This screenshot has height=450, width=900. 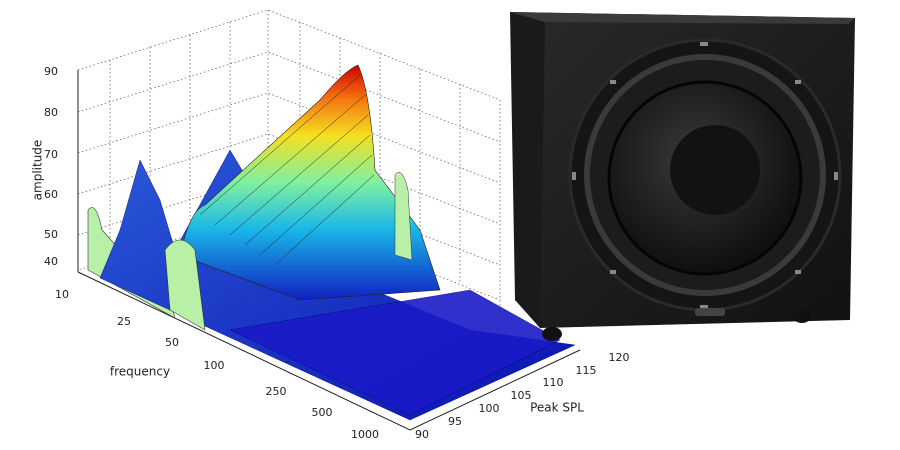 What do you see at coordinates (553, 382) in the screenshot?
I see `y-tick-label: 110` at bounding box center [553, 382].